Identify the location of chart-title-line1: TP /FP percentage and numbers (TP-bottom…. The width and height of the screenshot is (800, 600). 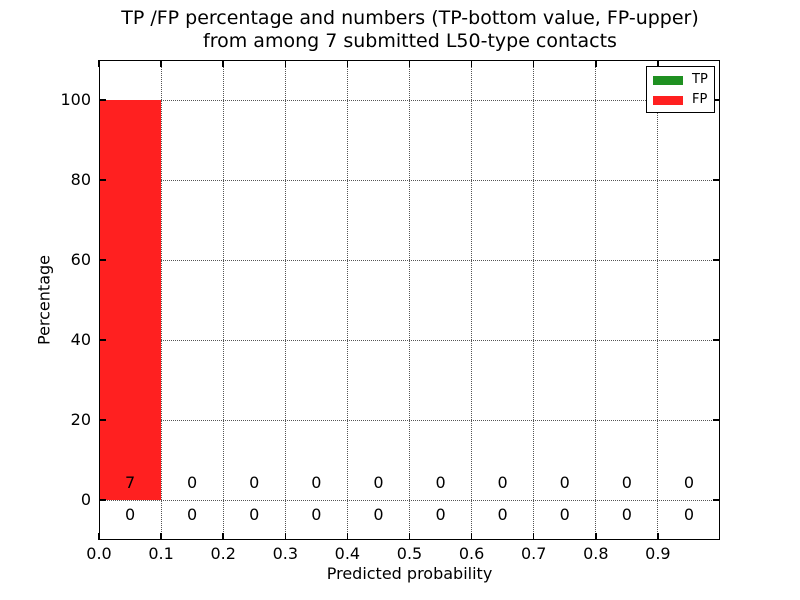
(410, 18).